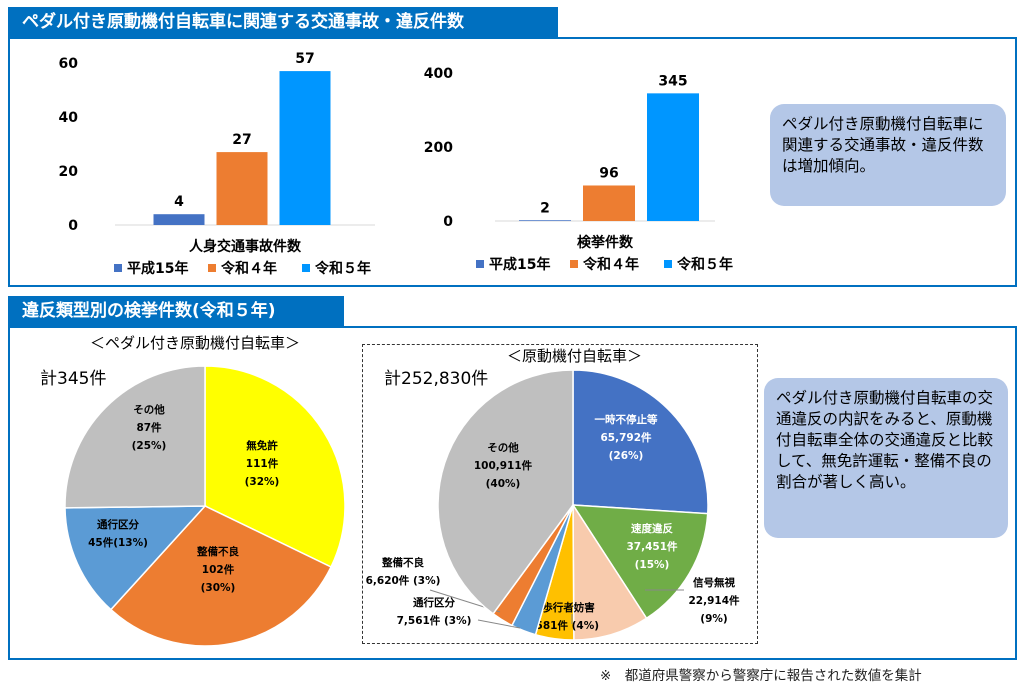 This screenshot has width=1024, height=684. Describe the element at coordinates (69, 64) in the screenshot. I see `y-tick-label: 60` at that location.